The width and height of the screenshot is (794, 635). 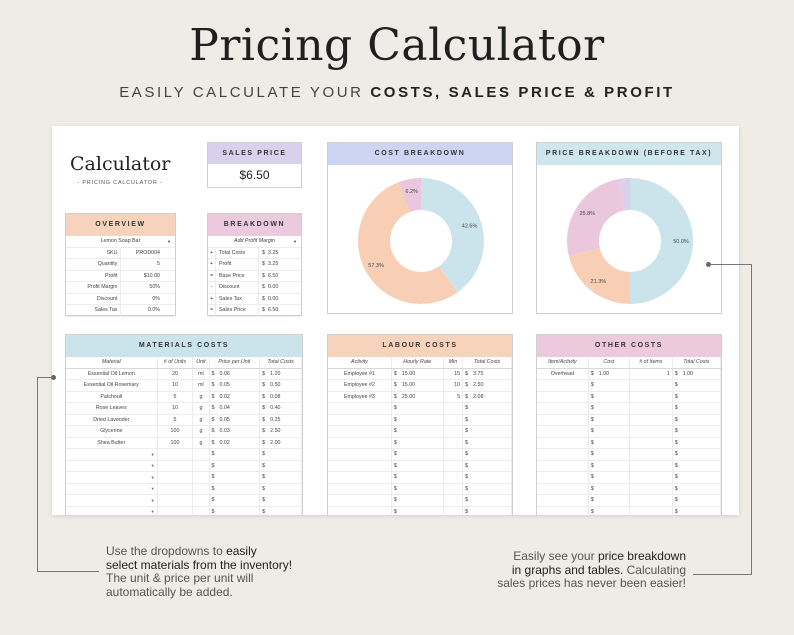 What do you see at coordinates (235, 374) in the screenshot?
I see `table-cell: $0.06` at bounding box center [235, 374].